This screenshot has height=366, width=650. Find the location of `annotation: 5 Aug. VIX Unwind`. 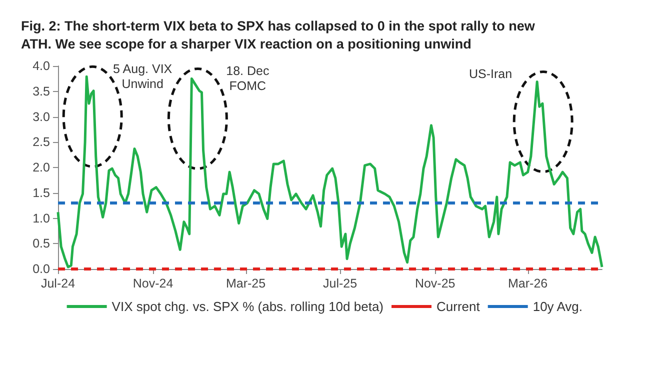

annotation: 5 Aug. VIX Unwind is located at coordinates (143, 77).